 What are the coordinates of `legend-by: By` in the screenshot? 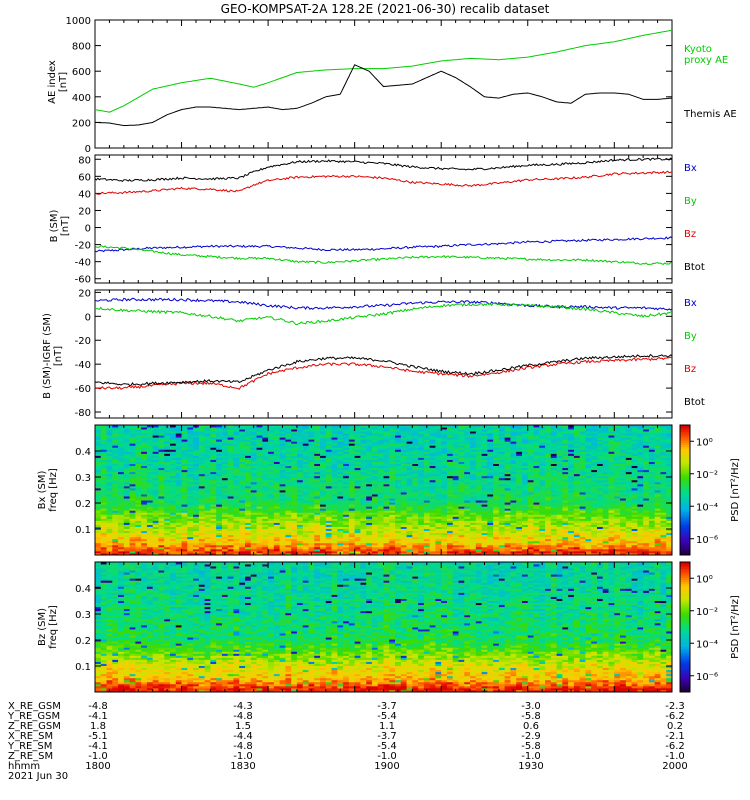 It's located at (690, 201).